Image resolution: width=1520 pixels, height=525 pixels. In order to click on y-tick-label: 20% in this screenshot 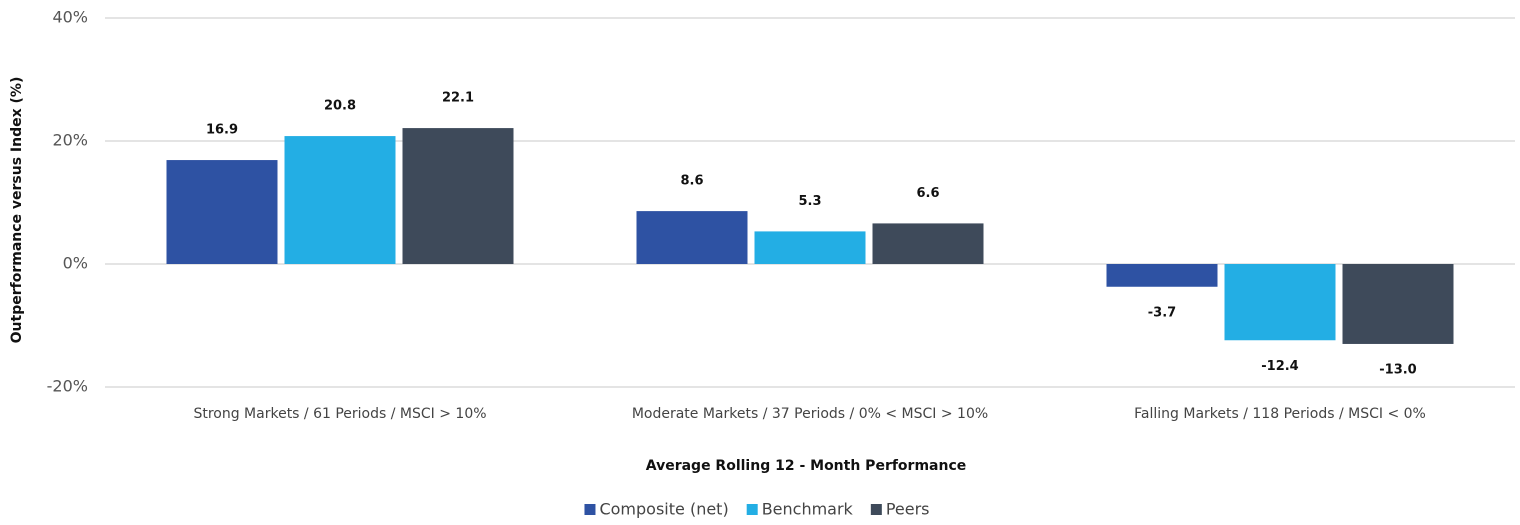, I will do `click(70, 140)`.